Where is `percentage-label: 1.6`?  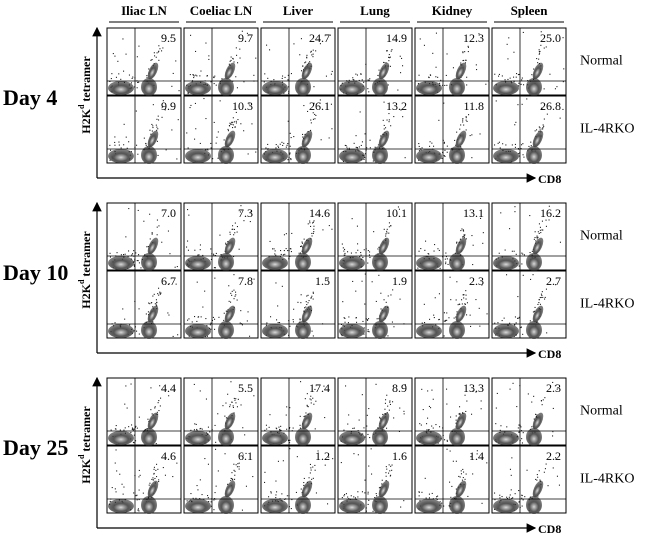
percentage-label: 1.6 is located at coordinates (399, 456).